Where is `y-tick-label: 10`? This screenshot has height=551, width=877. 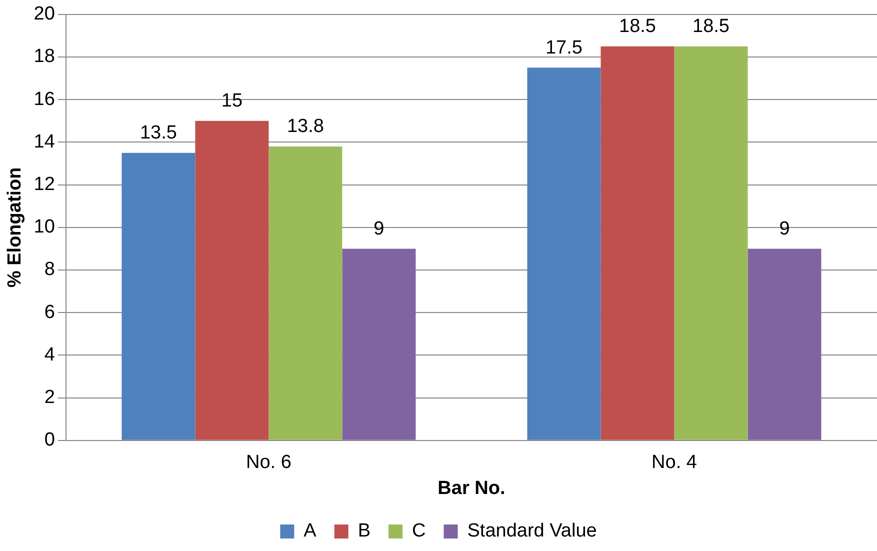
y-tick-label: 10 is located at coordinates (44, 227).